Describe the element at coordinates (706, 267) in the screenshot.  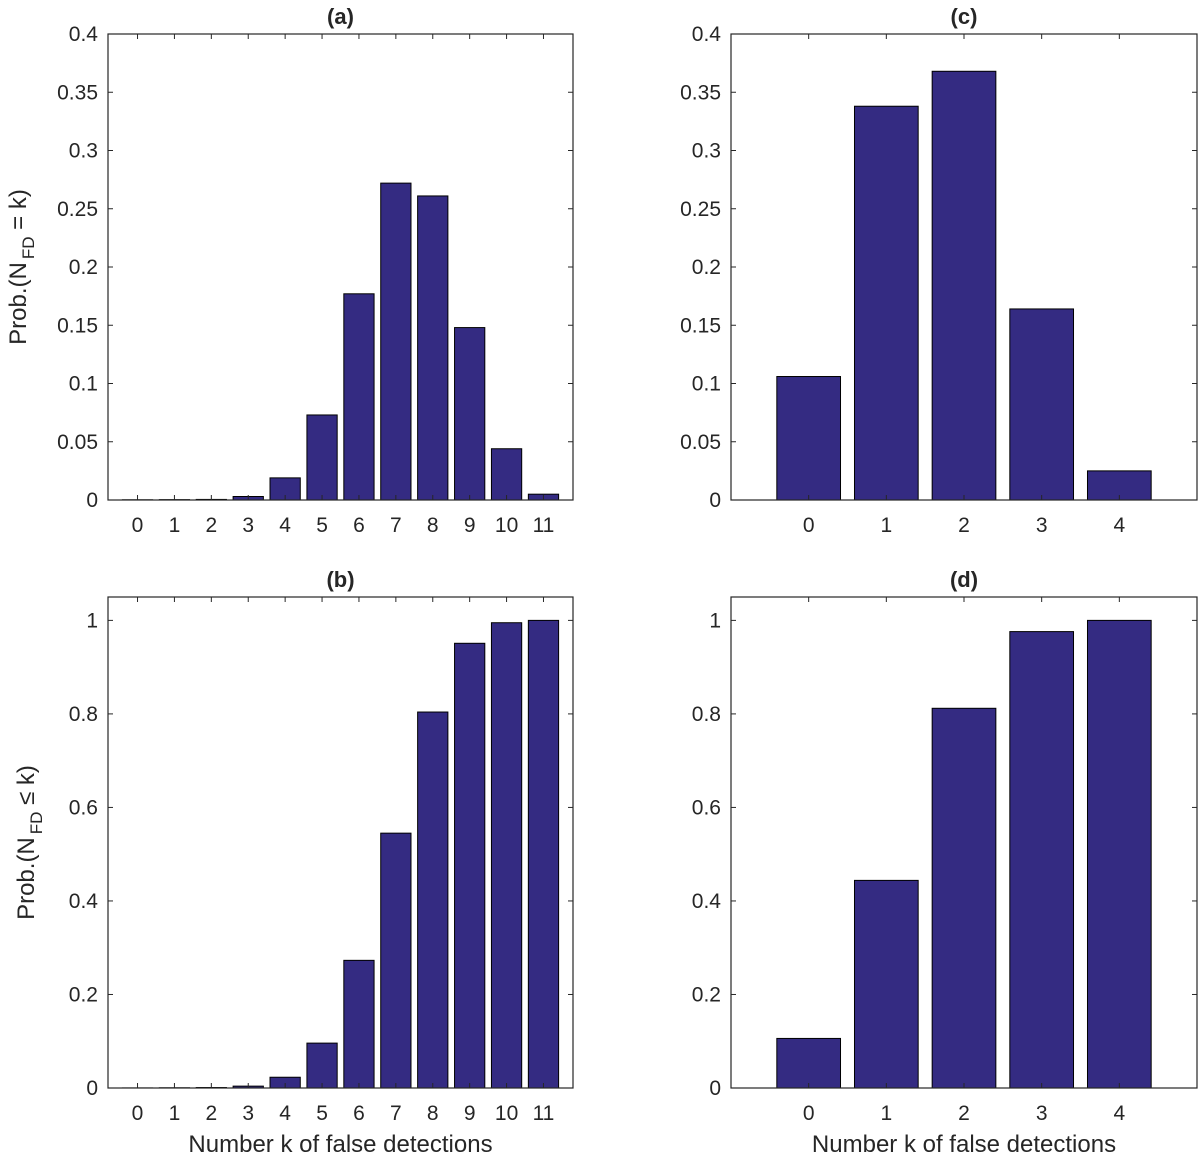
I see `ytick-label-c: 0.2` at that location.